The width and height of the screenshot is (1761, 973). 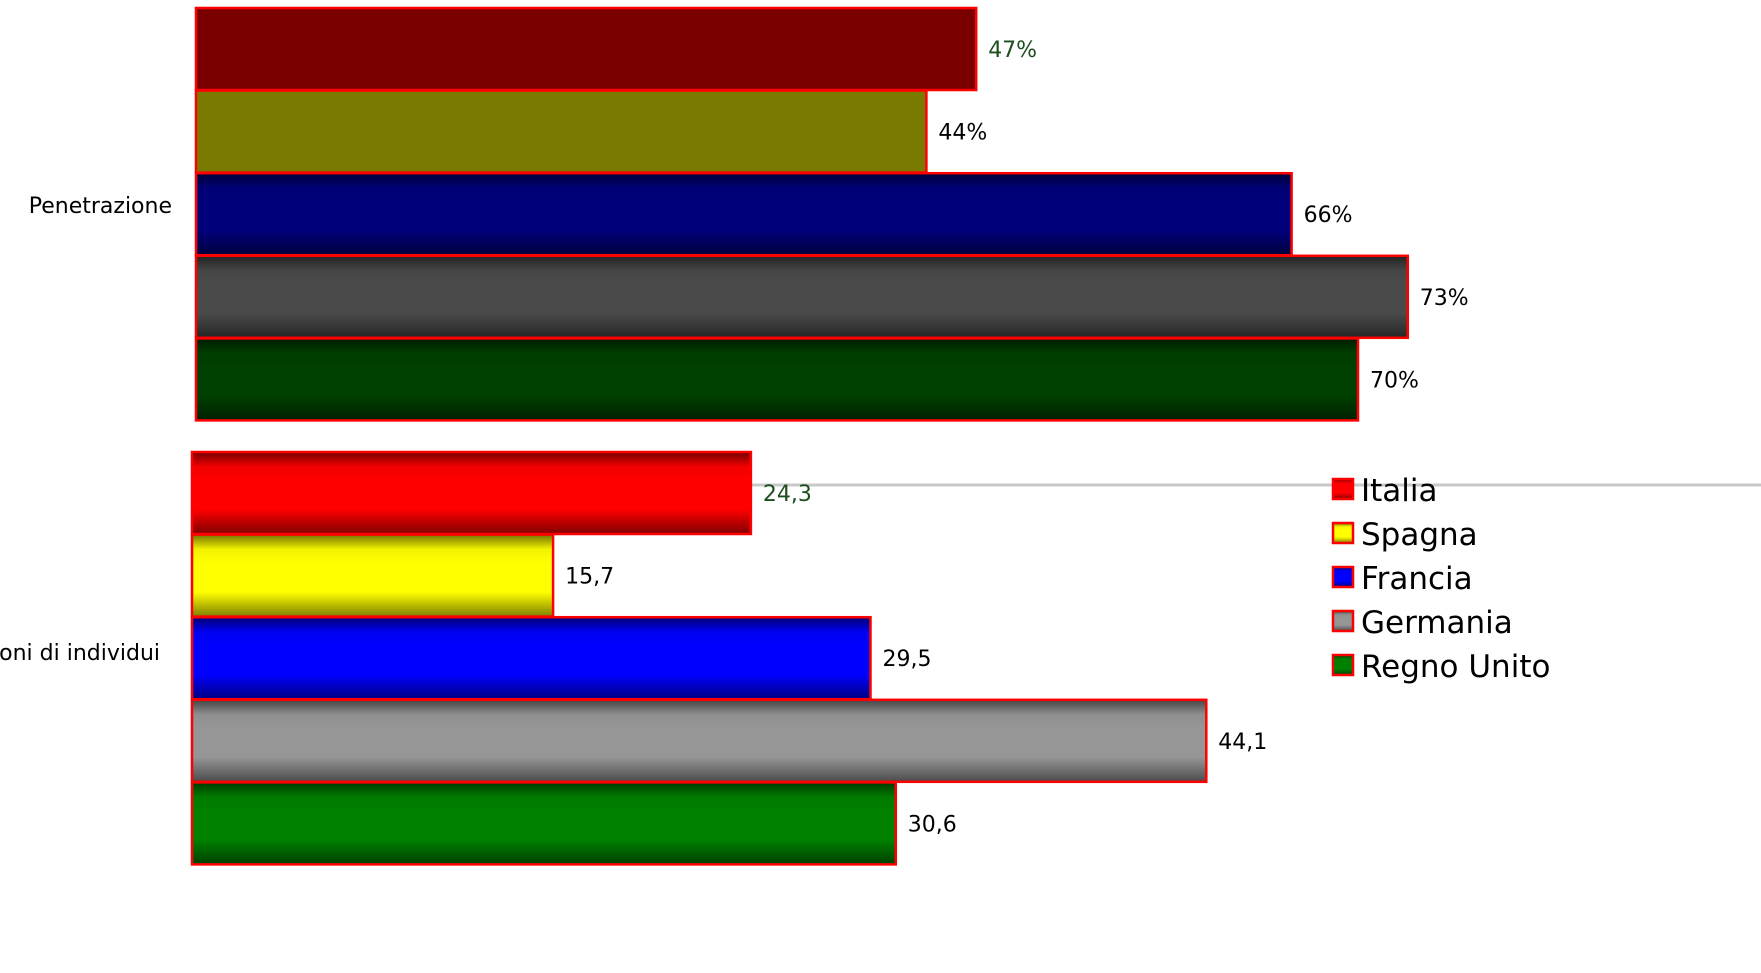 I want to click on legend-label-francia: Francia, so click(x=1417, y=579).